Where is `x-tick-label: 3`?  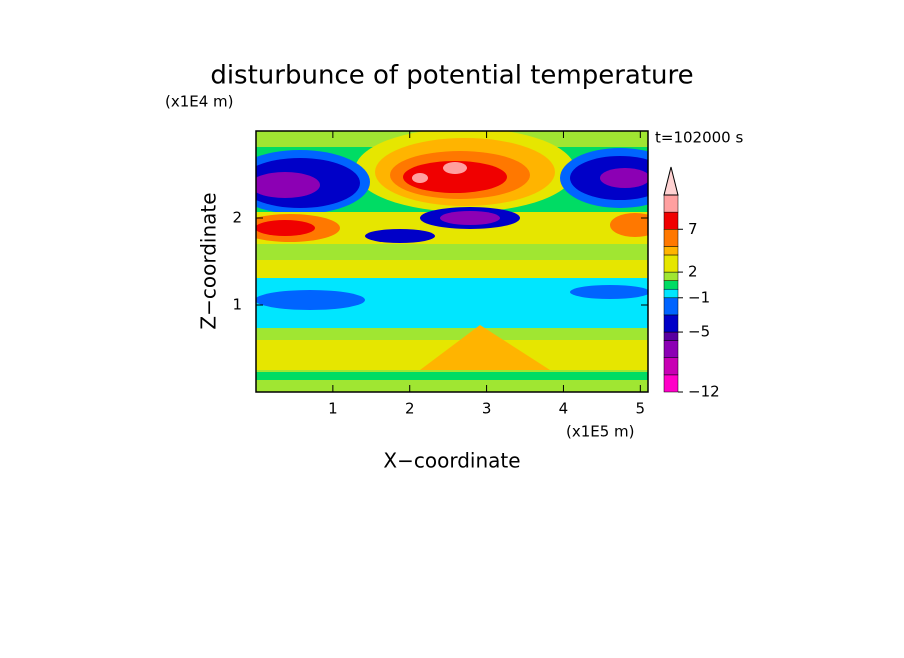 x-tick-label: 3 is located at coordinates (487, 409).